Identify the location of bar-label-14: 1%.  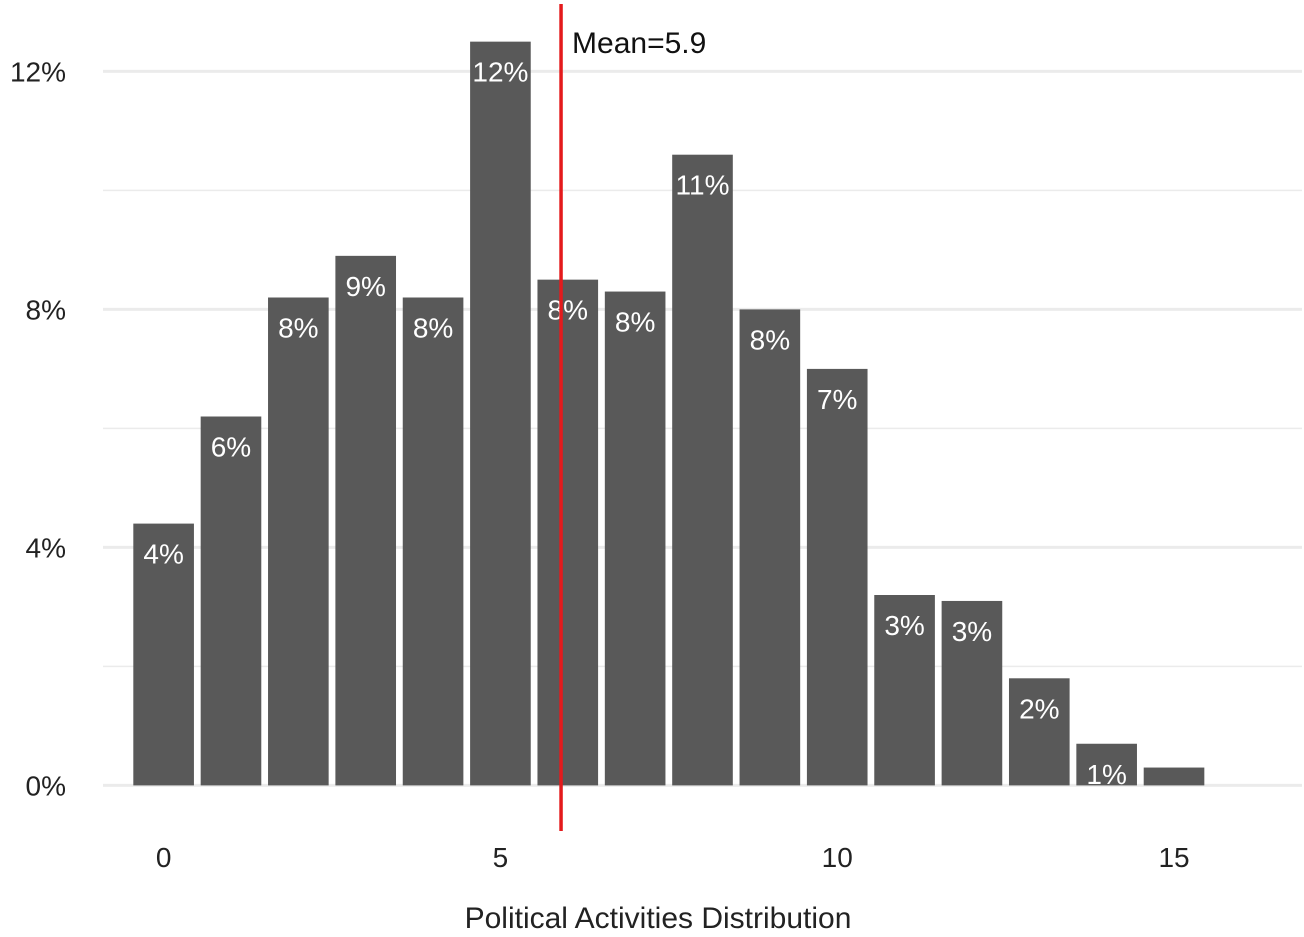
(1106, 774).